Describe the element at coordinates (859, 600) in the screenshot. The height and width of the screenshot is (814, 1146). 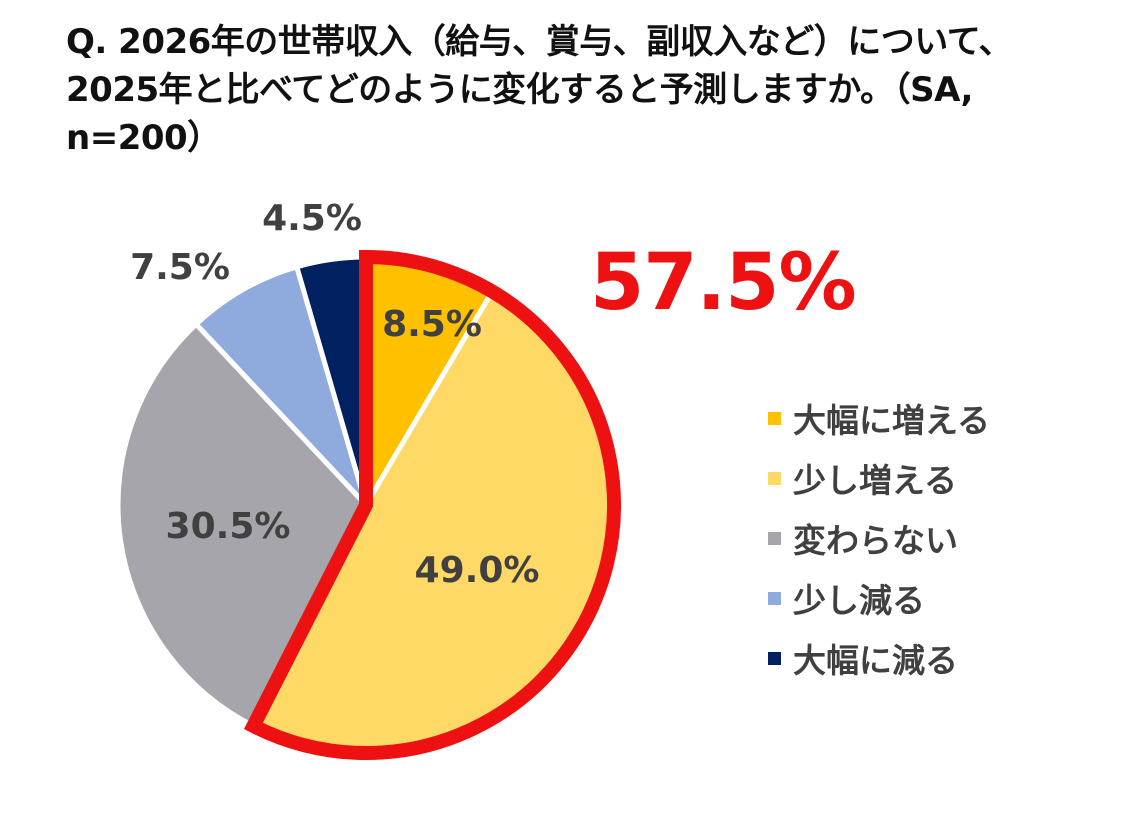
I see `legend-label-4: 少し減る` at that location.